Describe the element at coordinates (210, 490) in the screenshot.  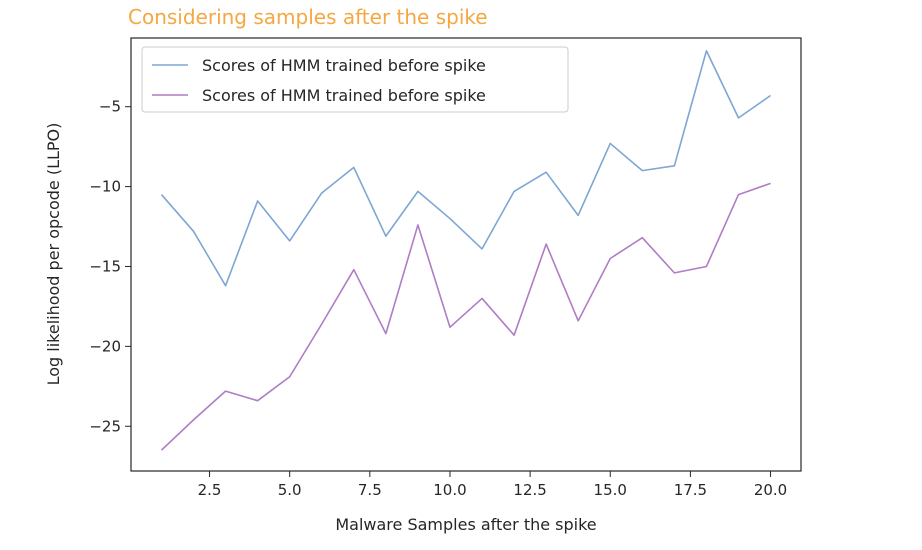
I see `x-tick-label: 2.5` at that location.